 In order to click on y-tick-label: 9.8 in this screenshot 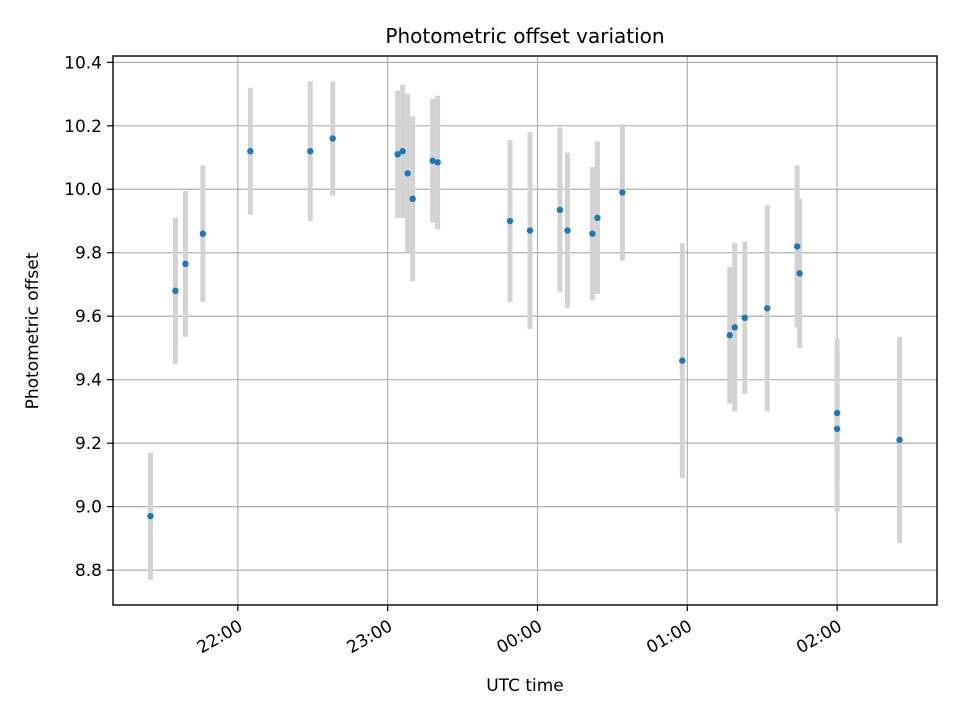, I will do `click(88, 254)`.